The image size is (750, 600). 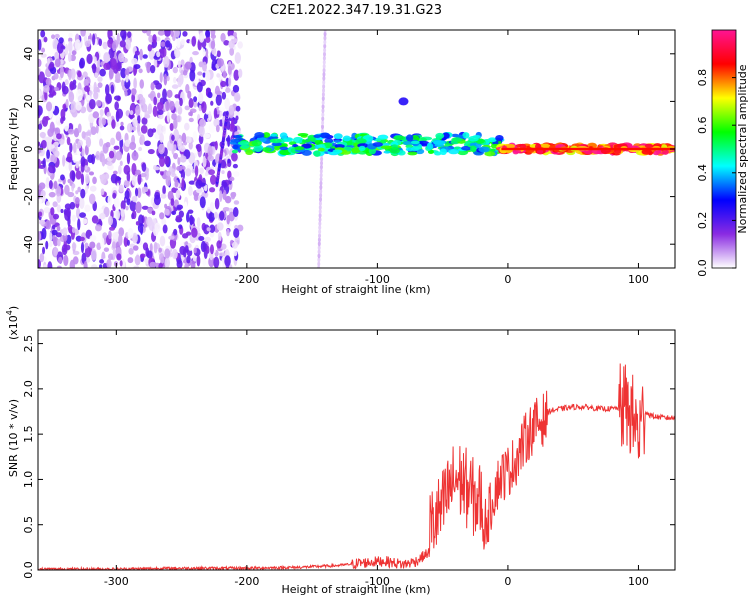 What do you see at coordinates (28, 389) in the screenshot?
I see `y-tick-label: 2.0` at bounding box center [28, 389].